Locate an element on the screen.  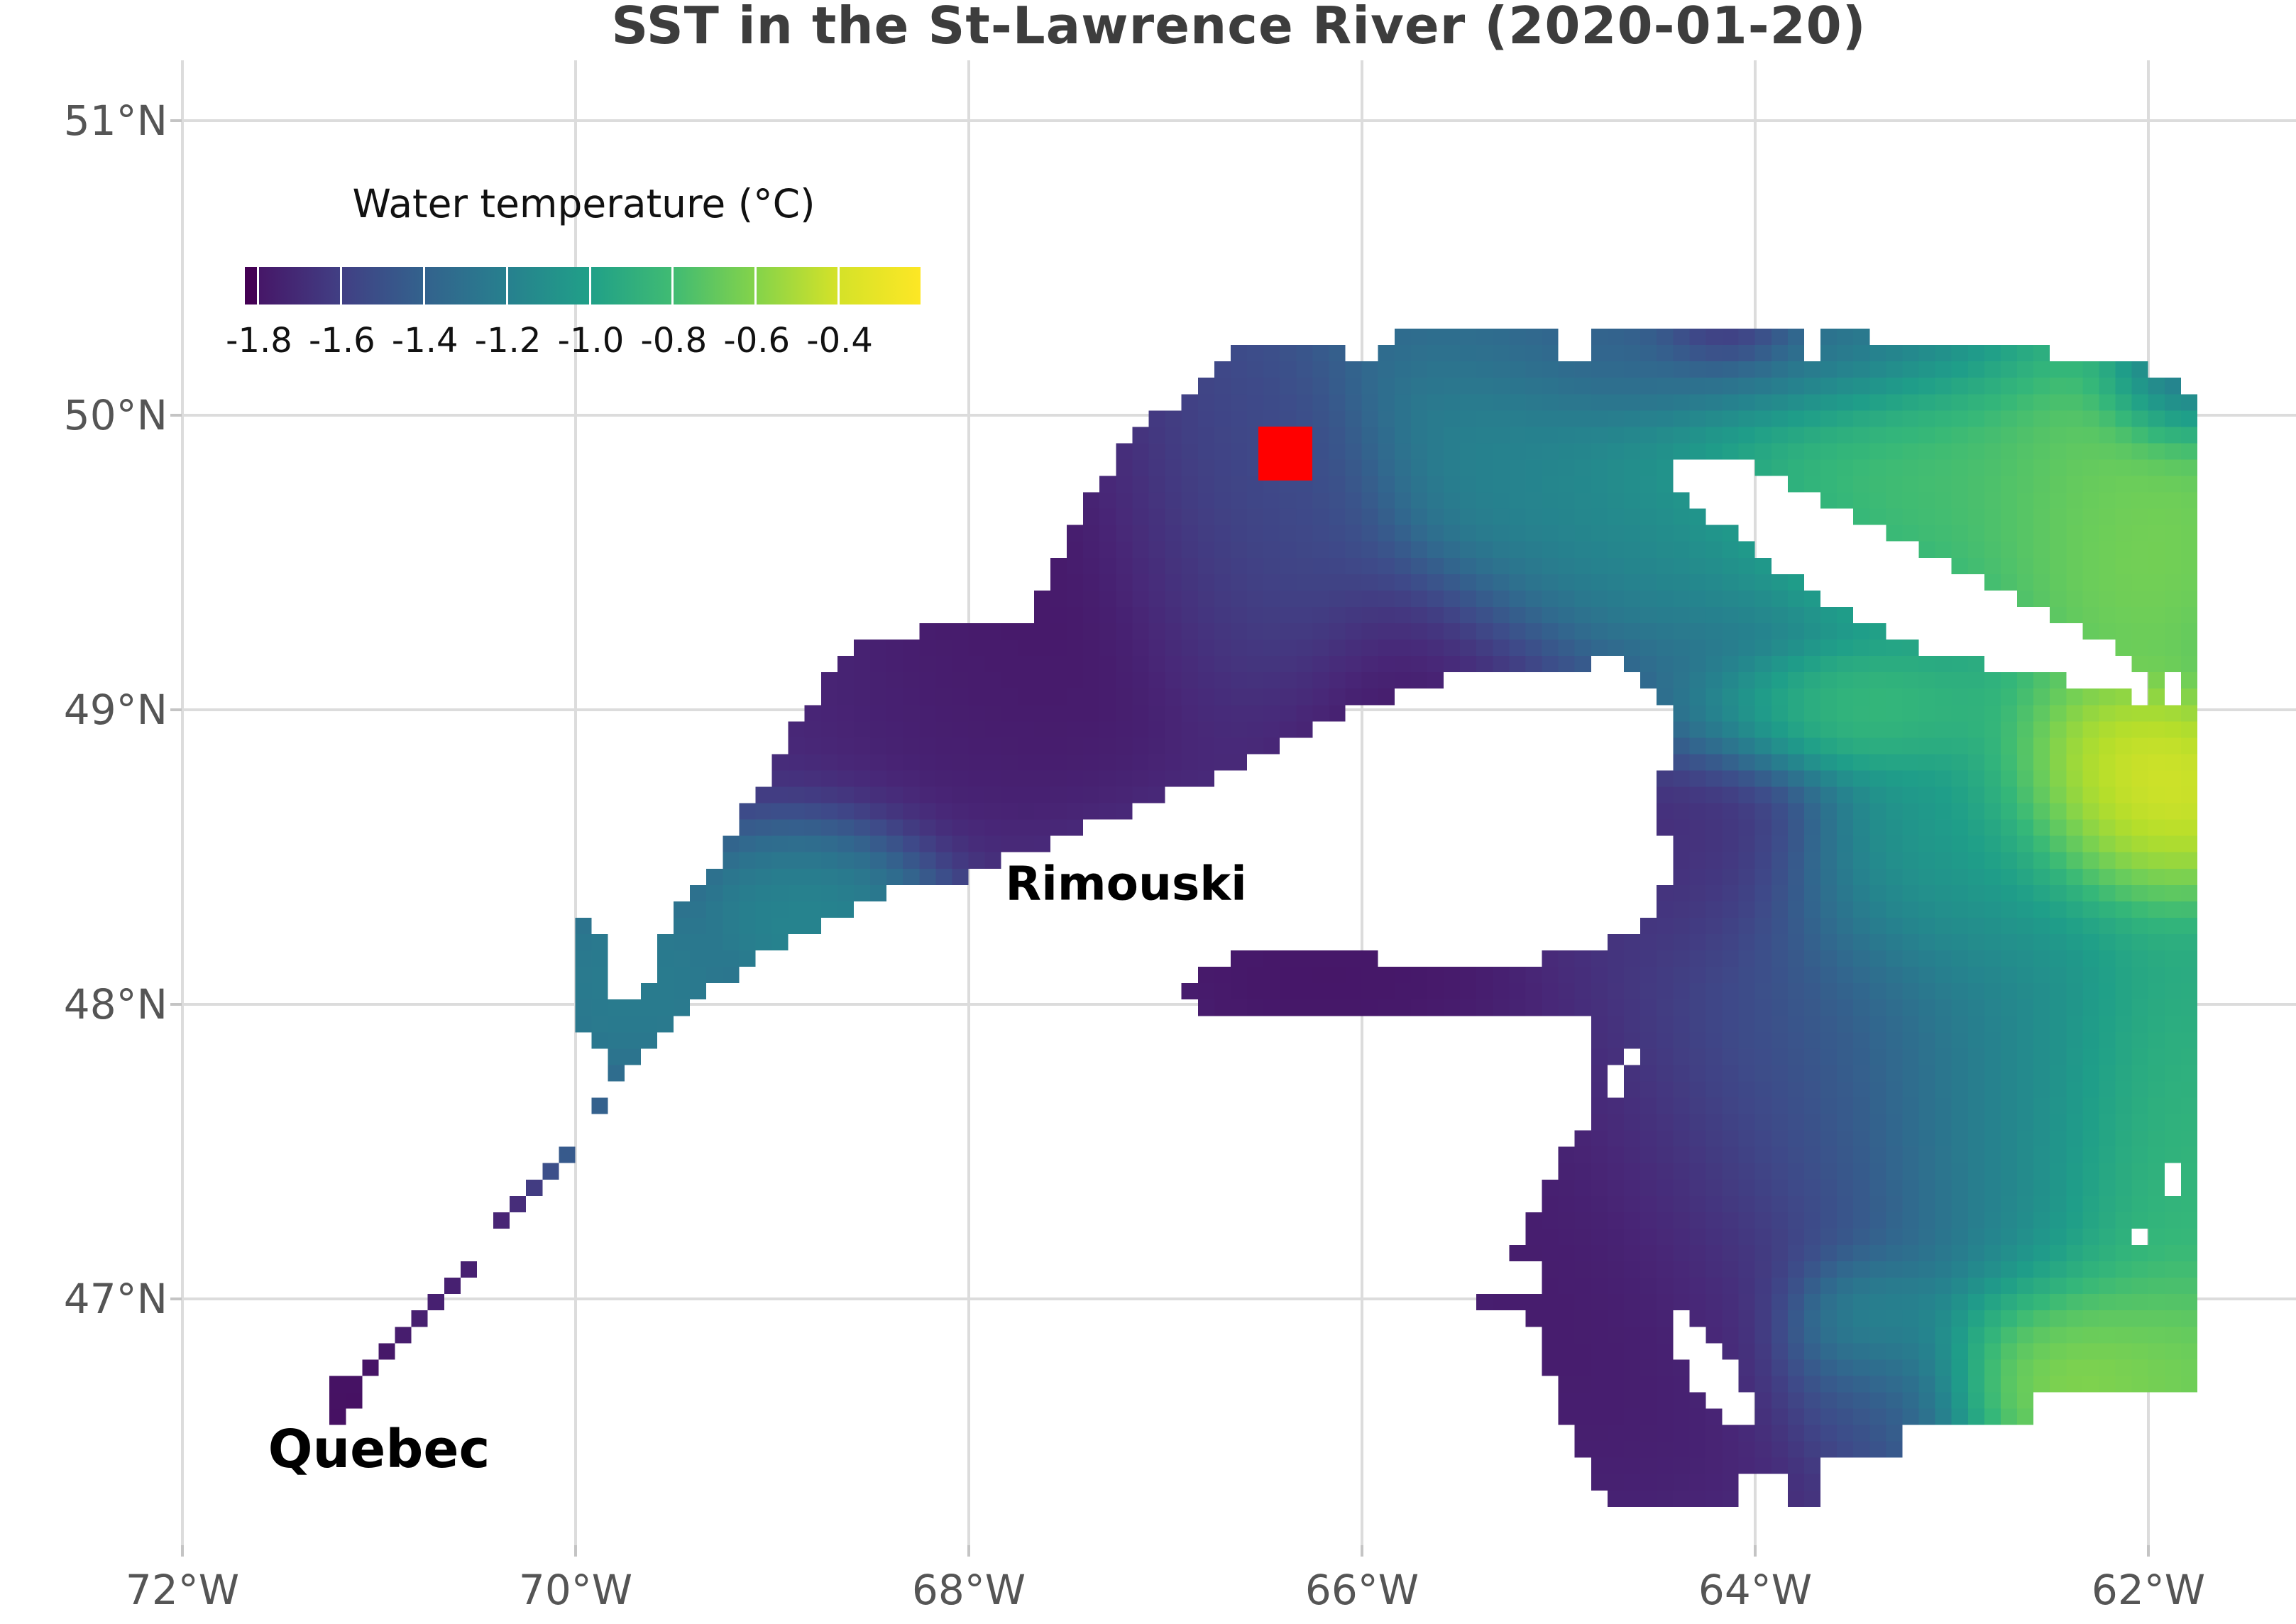
y-tick-label-51°N: 51°N is located at coordinates (115, 121).